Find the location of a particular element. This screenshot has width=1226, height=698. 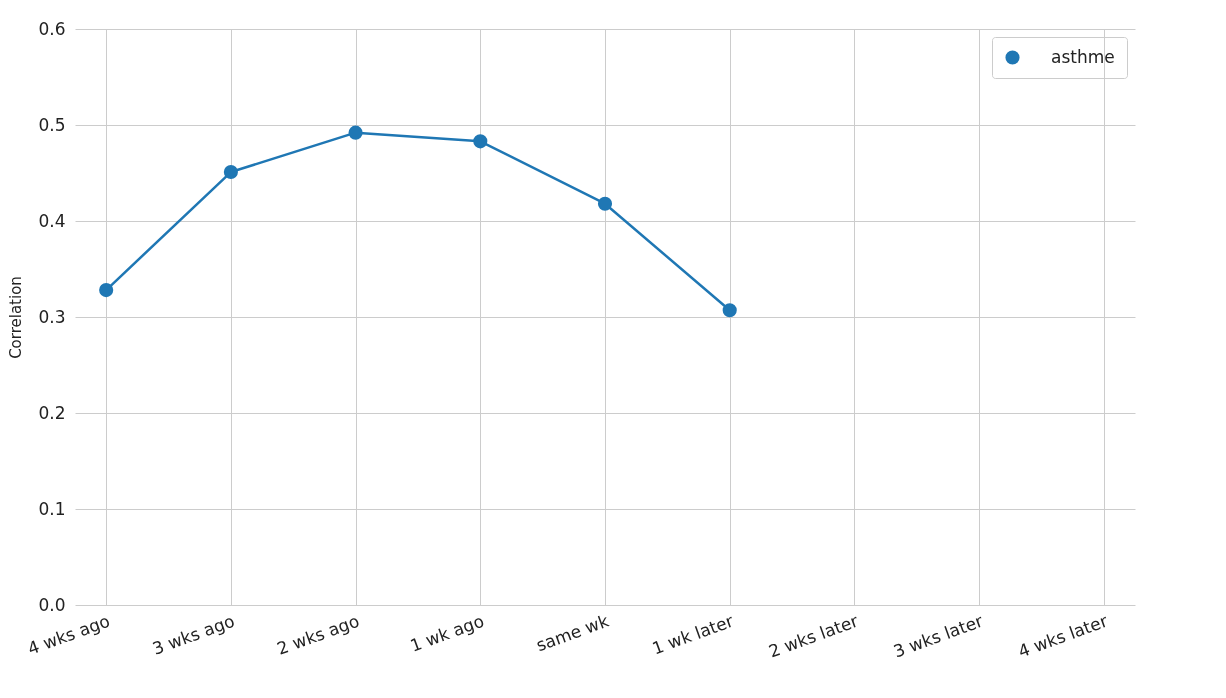

x-tick-label: 3 wks later is located at coordinates (938, 636).